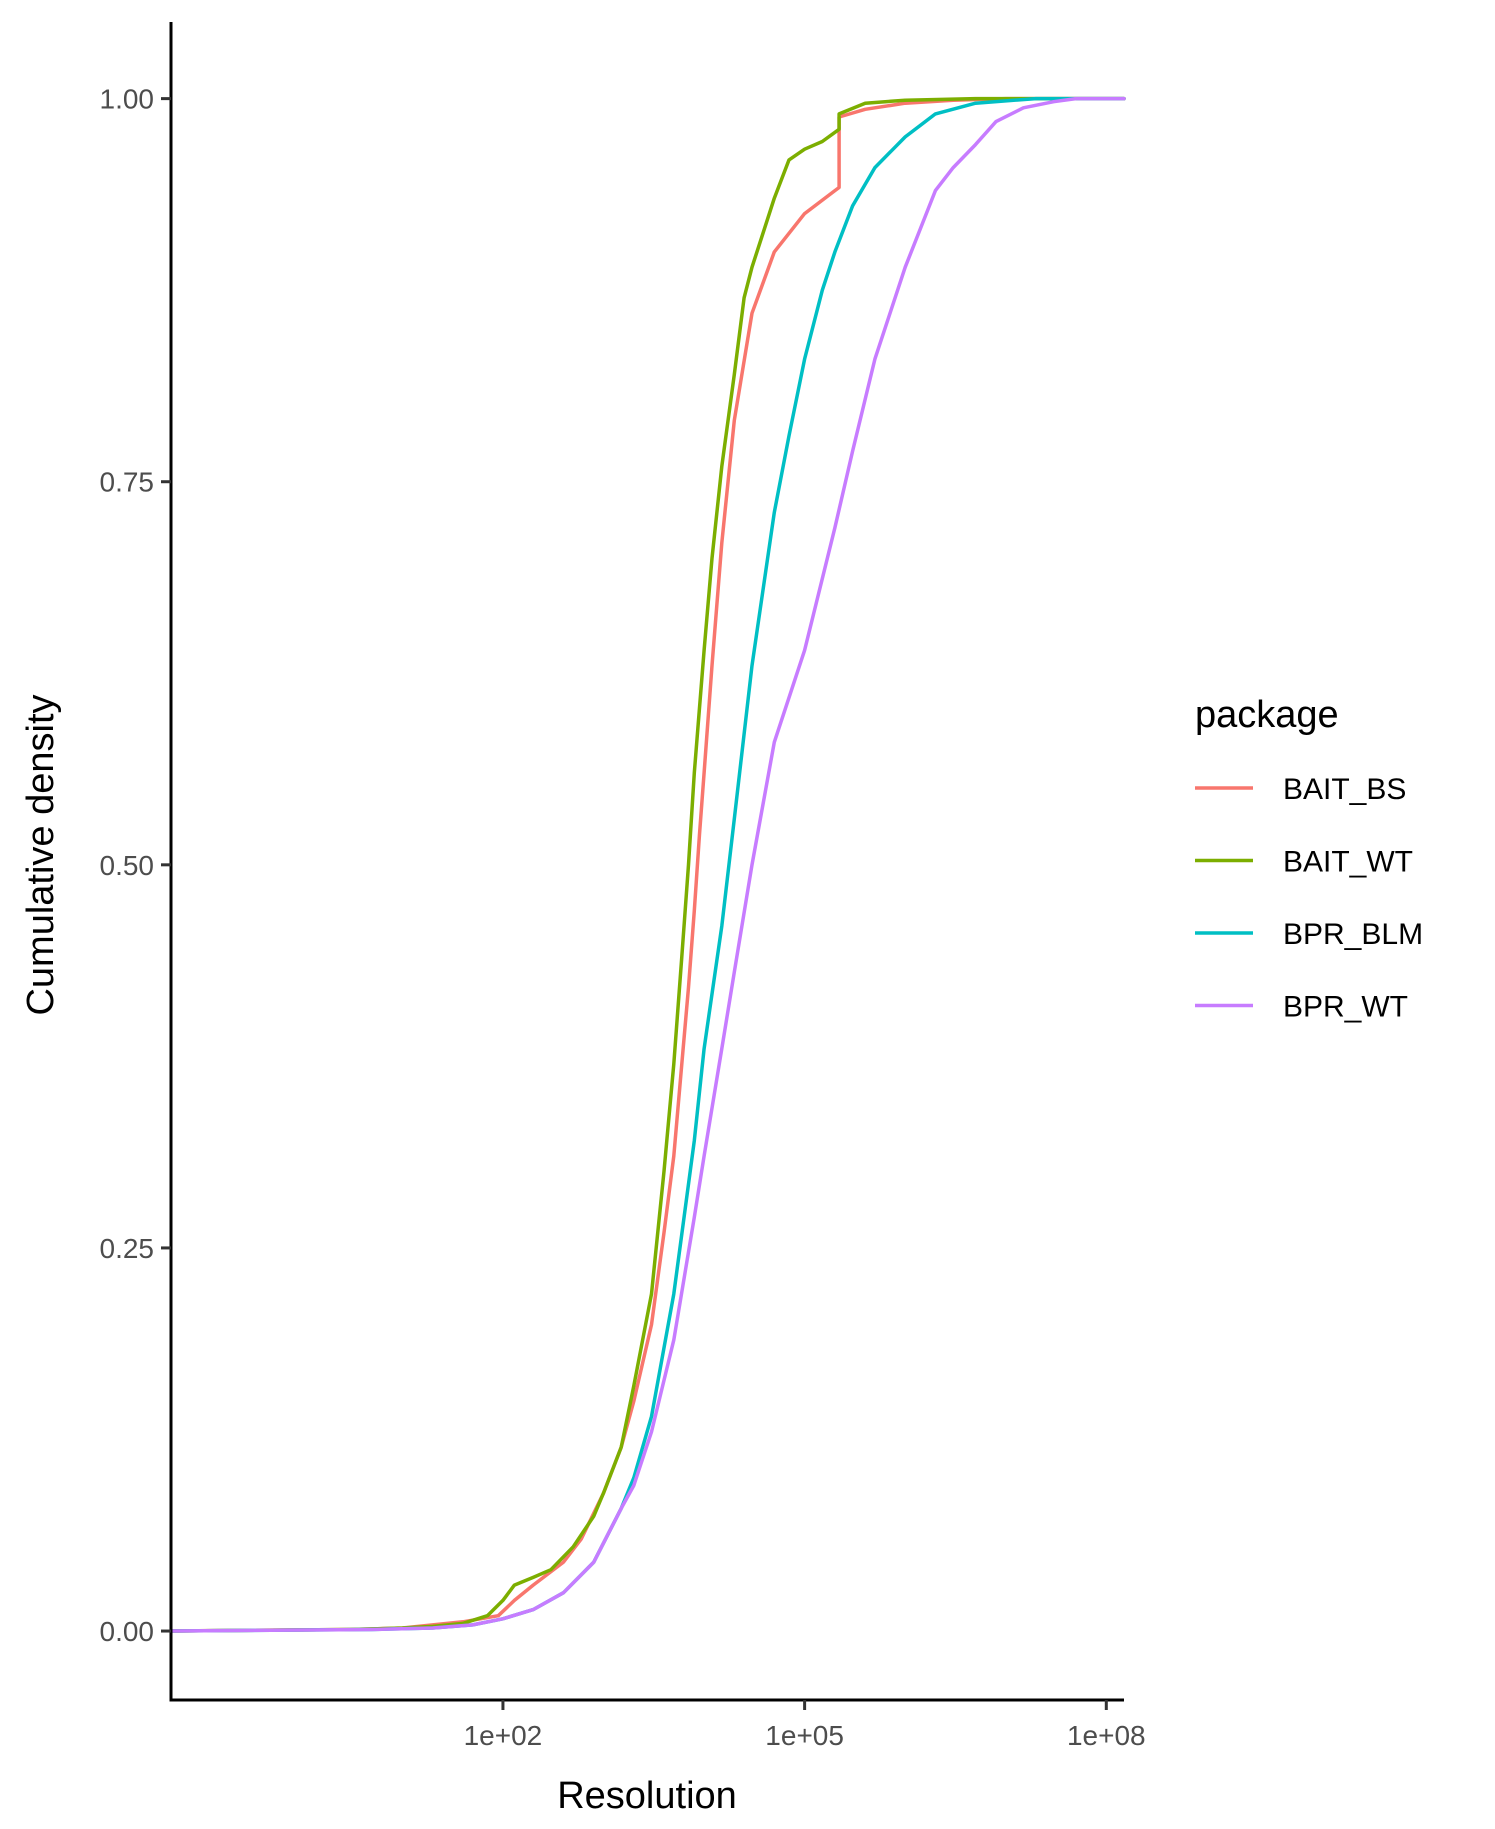 Image resolution: width=1495 pixels, height=1829 pixels. Describe the element at coordinates (503, 1735) in the screenshot. I see `x-tick-label: 1e+02` at that location.